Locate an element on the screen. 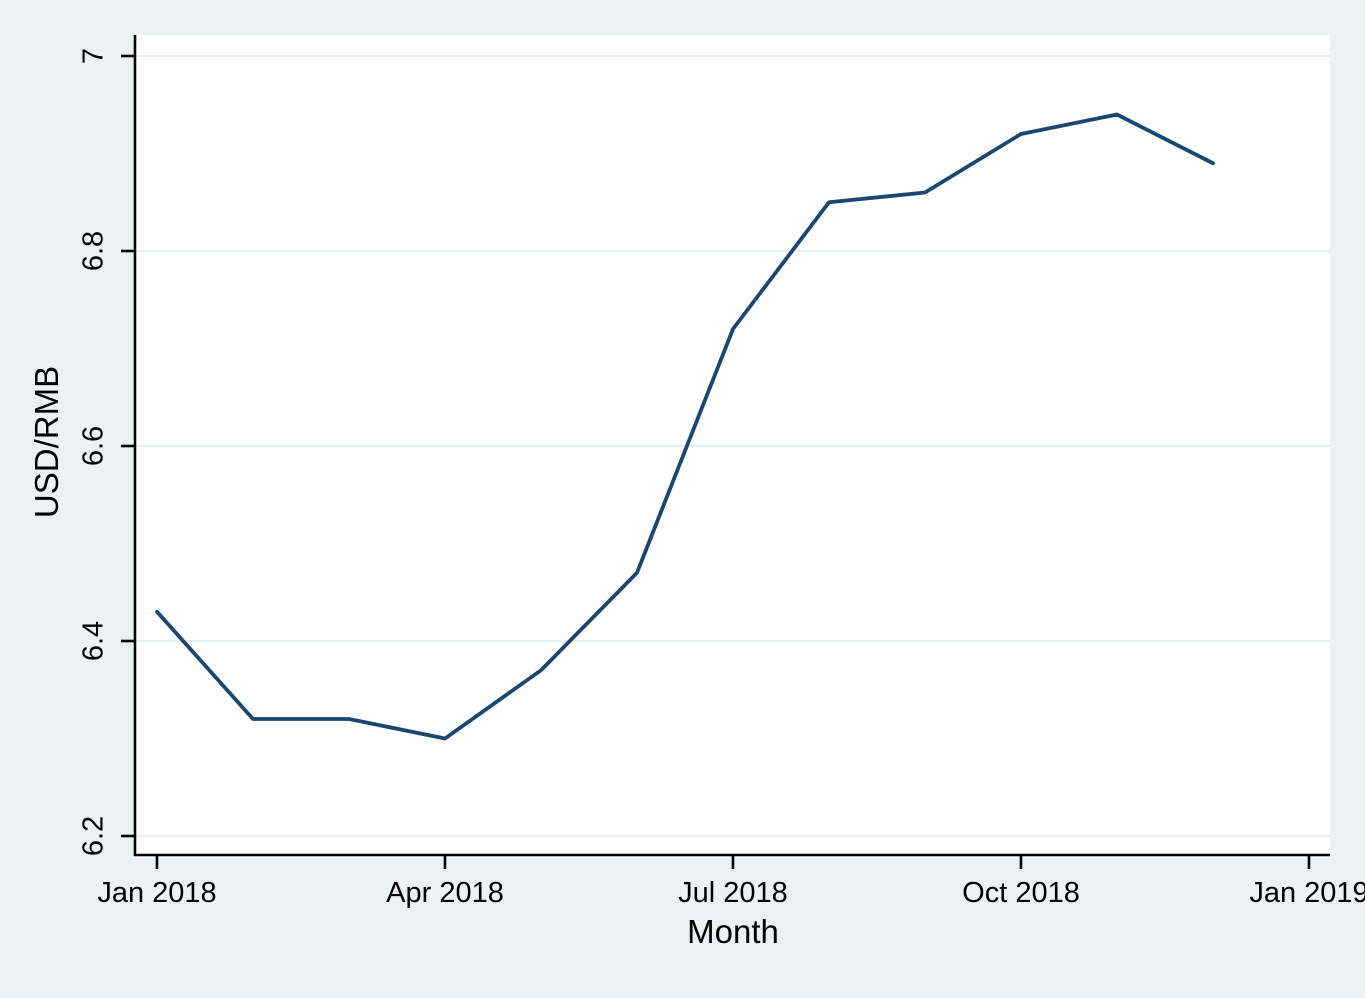 This screenshot has width=1365, height=998. y-axis-title: USD/RMB is located at coordinates (46, 442).